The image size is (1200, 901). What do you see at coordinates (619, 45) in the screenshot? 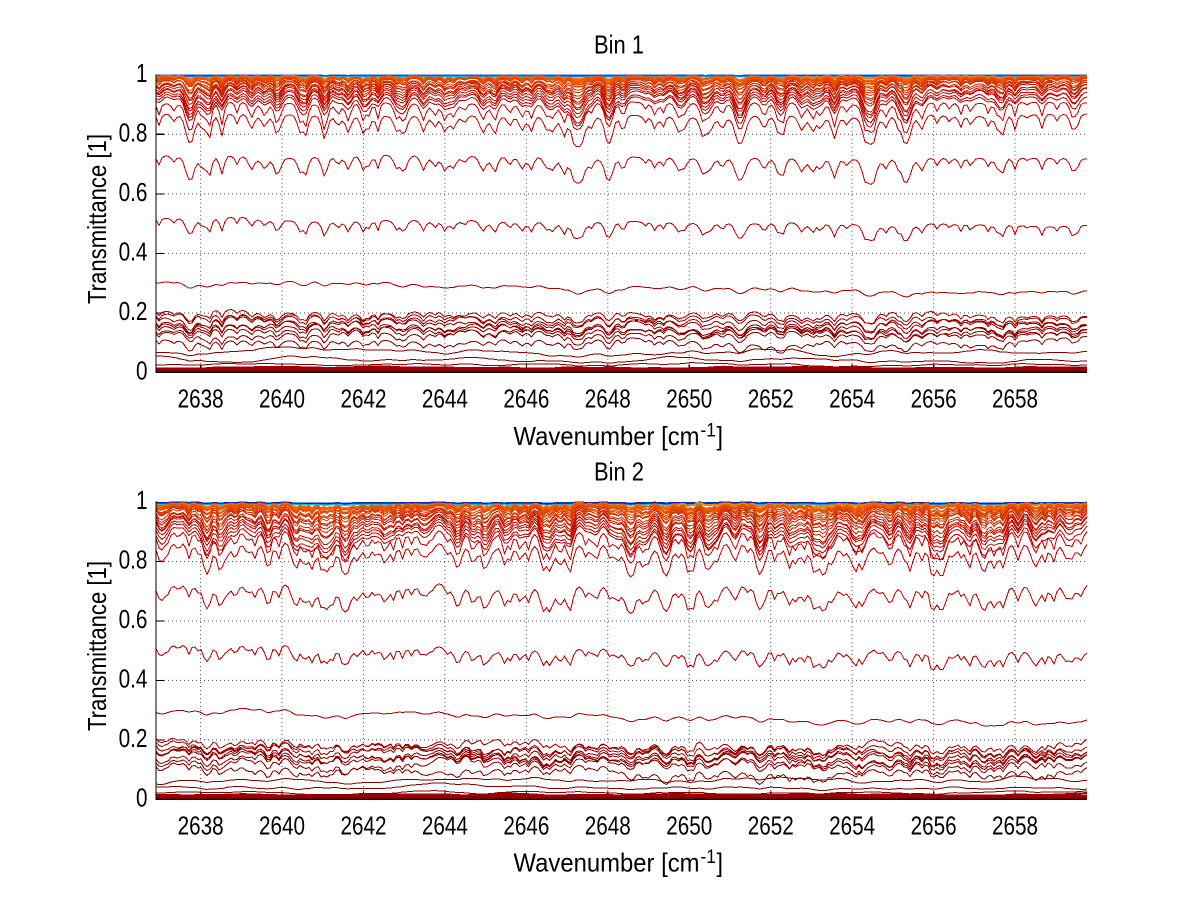
I see `svg-text: Bin 1` at bounding box center [619, 45].